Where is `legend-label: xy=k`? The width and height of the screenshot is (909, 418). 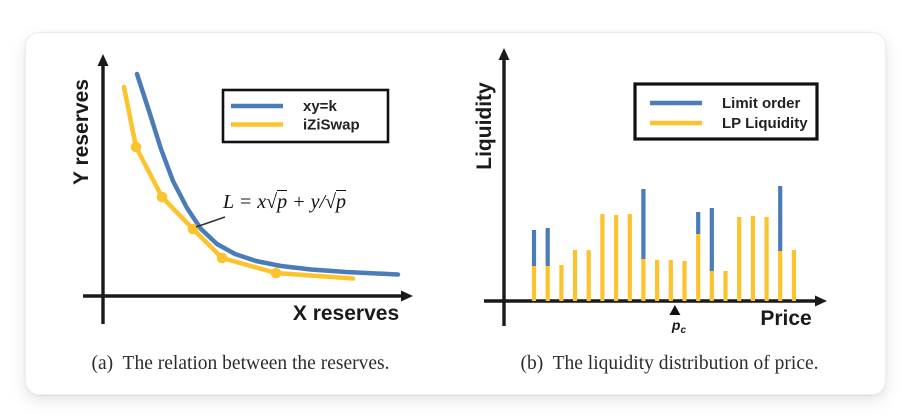 legend-label: xy=k is located at coordinates (320, 106).